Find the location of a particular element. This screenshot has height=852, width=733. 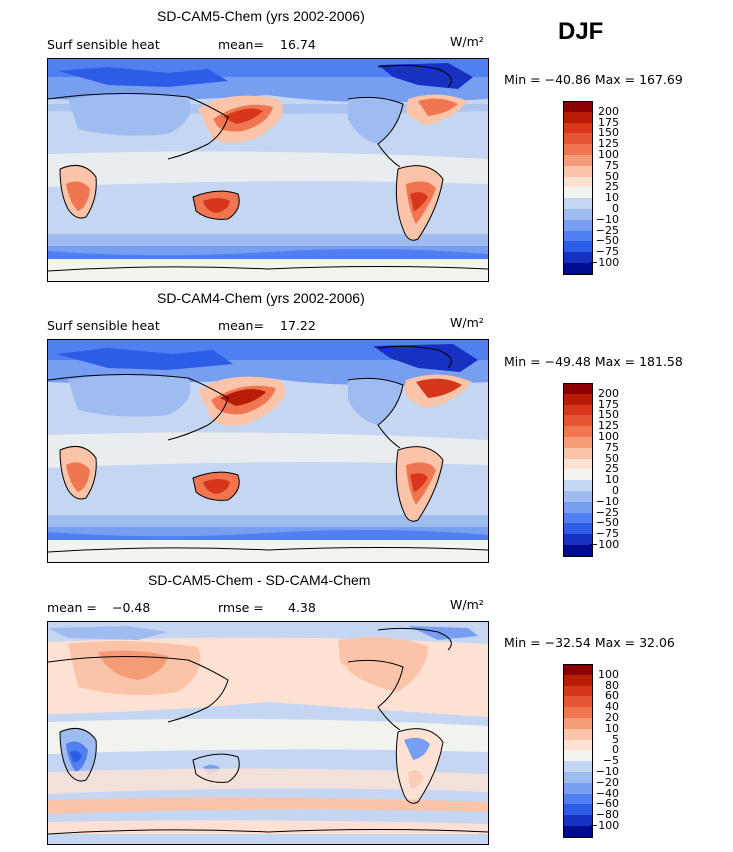

colorbar-tick-label: 60 is located at coordinates (612, 696).